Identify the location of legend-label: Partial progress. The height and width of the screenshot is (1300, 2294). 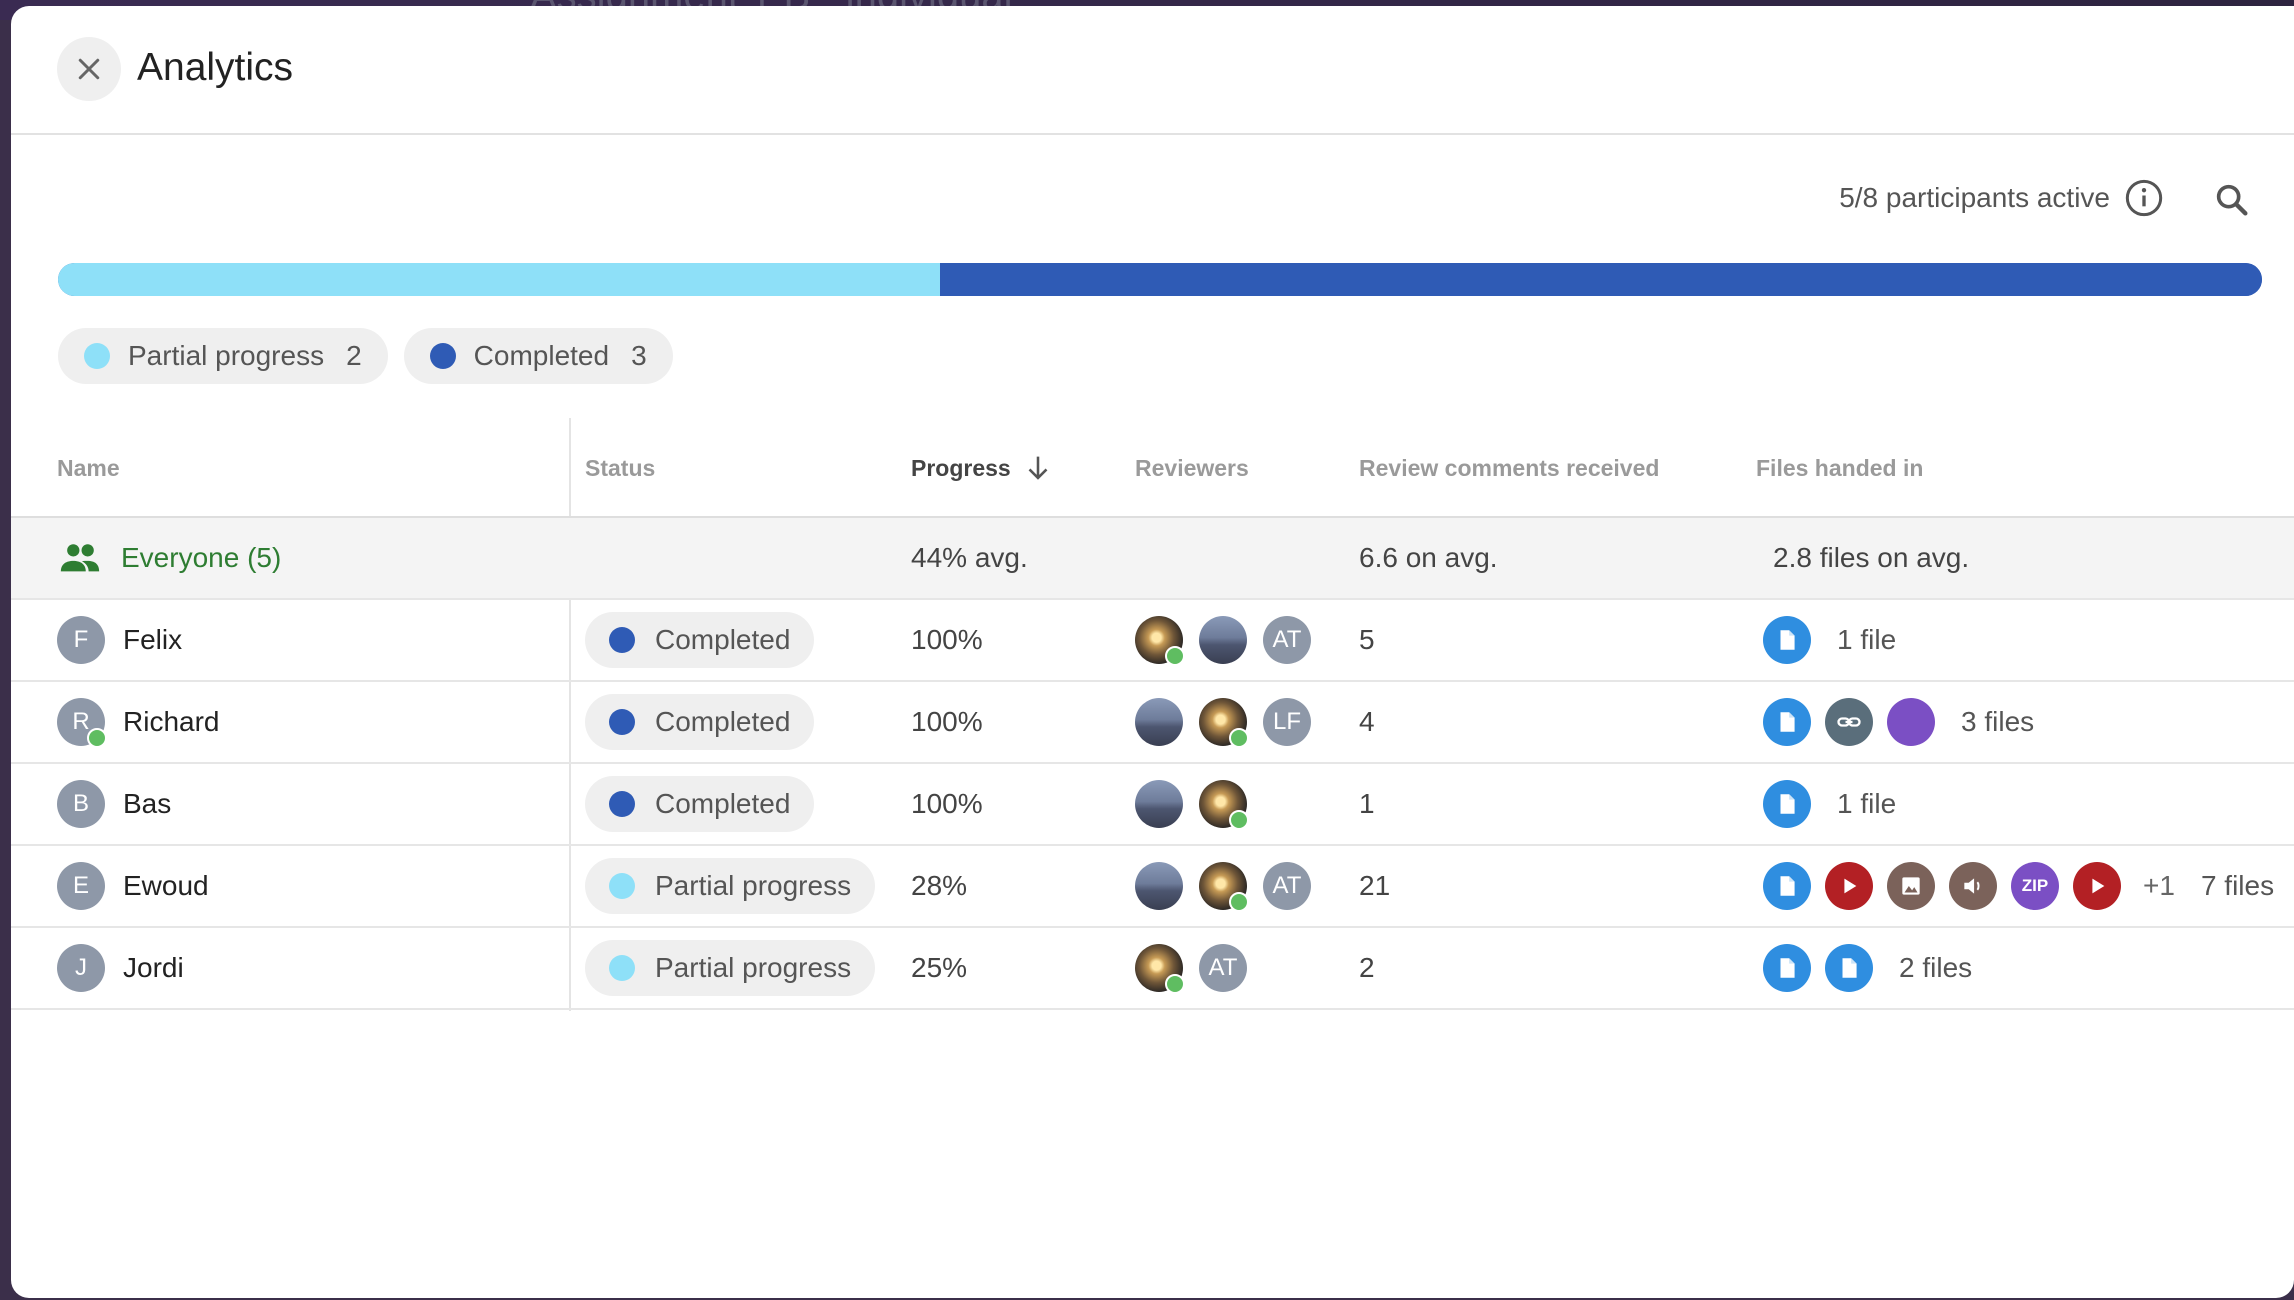
(226, 355).